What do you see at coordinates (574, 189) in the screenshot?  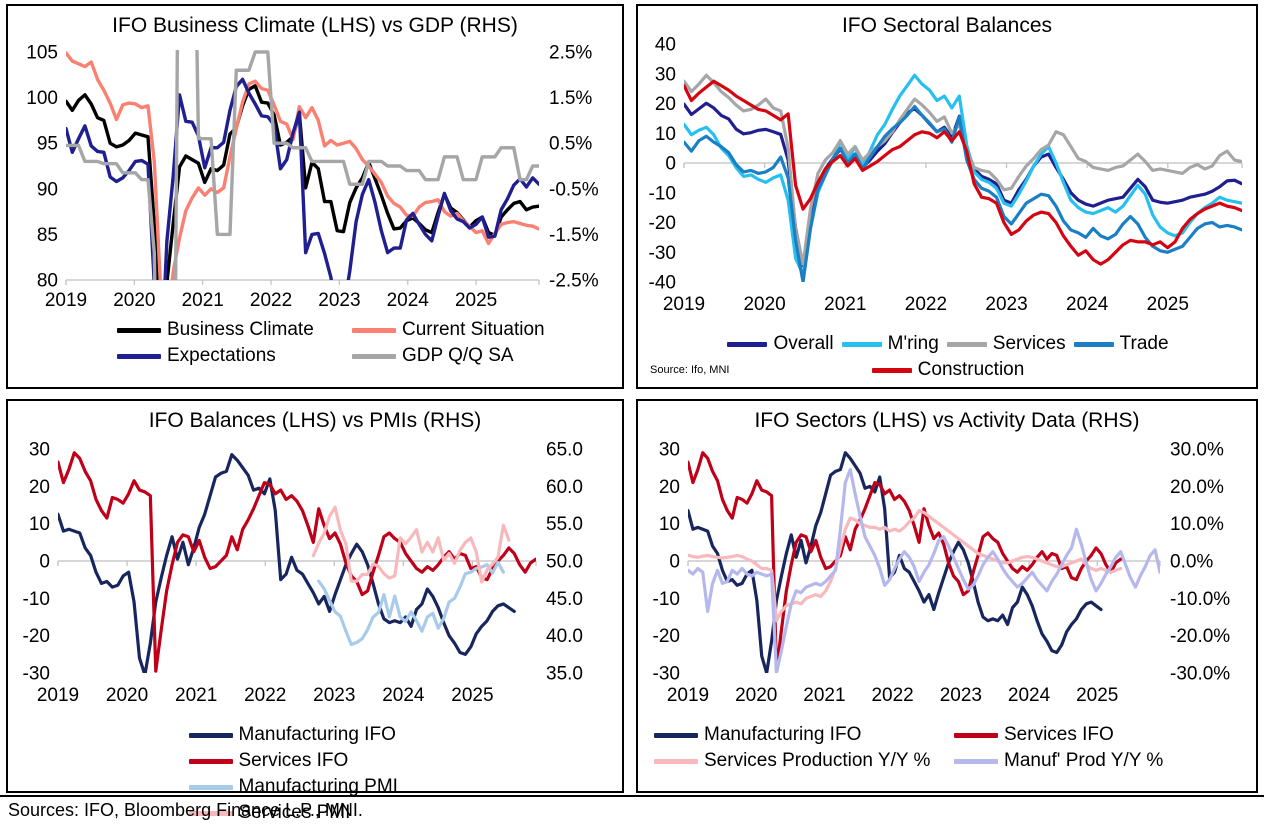 I see `y-axis-tick-right: -0.5%` at bounding box center [574, 189].